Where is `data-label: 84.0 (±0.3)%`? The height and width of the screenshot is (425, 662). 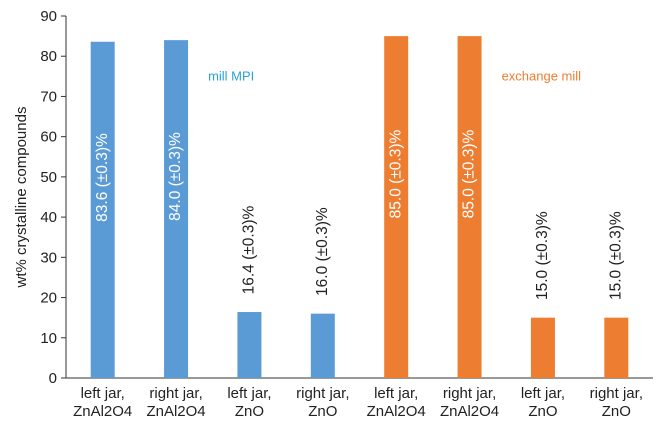
data-label: 84.0 (±0.3)% is located at coordinates (175, 176).